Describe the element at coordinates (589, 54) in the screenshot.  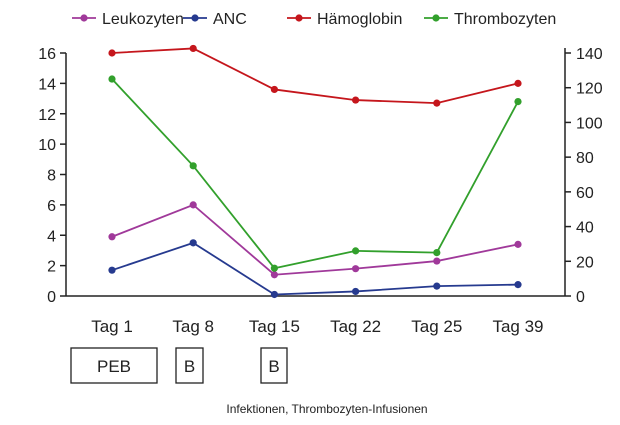
I see `y-right-tick-label: 140` at that location.